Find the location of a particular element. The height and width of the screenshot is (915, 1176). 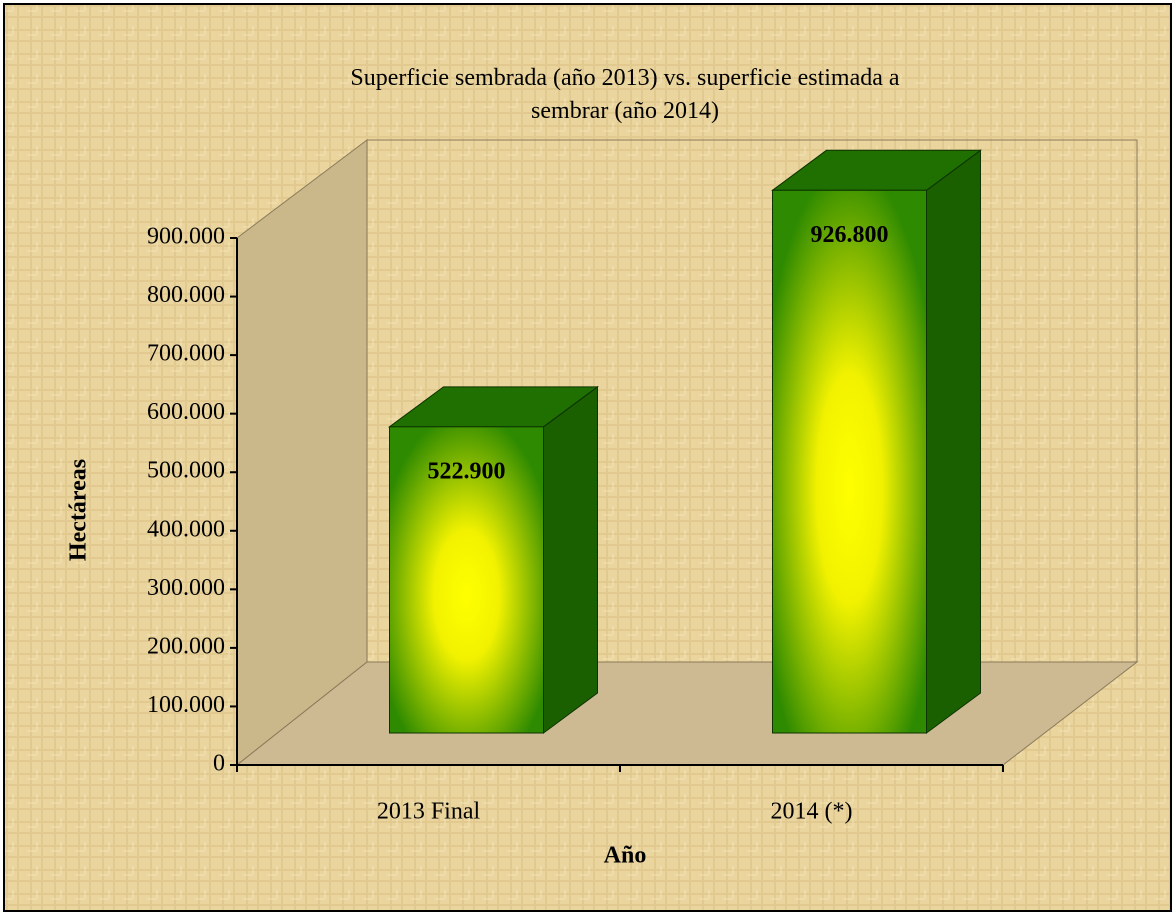

side-wall is located at coordinates (302, 452).